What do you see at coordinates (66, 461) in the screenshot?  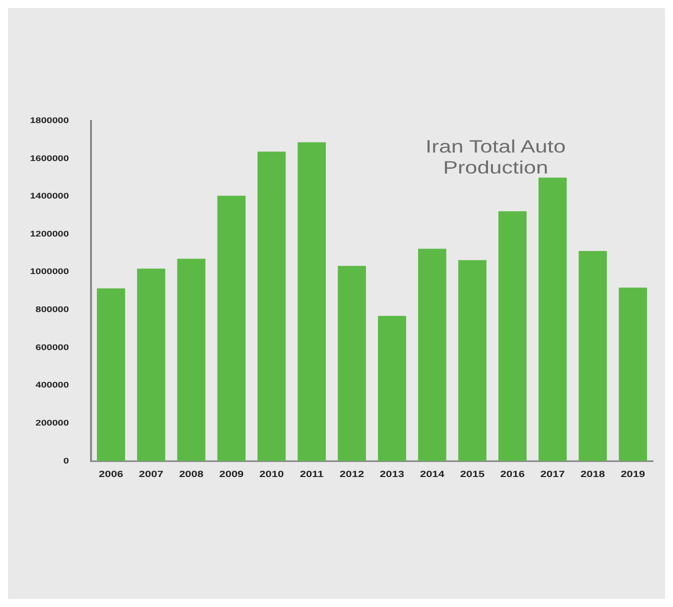 I see `y-tick-label: 0` at bounding box center [66, 461].